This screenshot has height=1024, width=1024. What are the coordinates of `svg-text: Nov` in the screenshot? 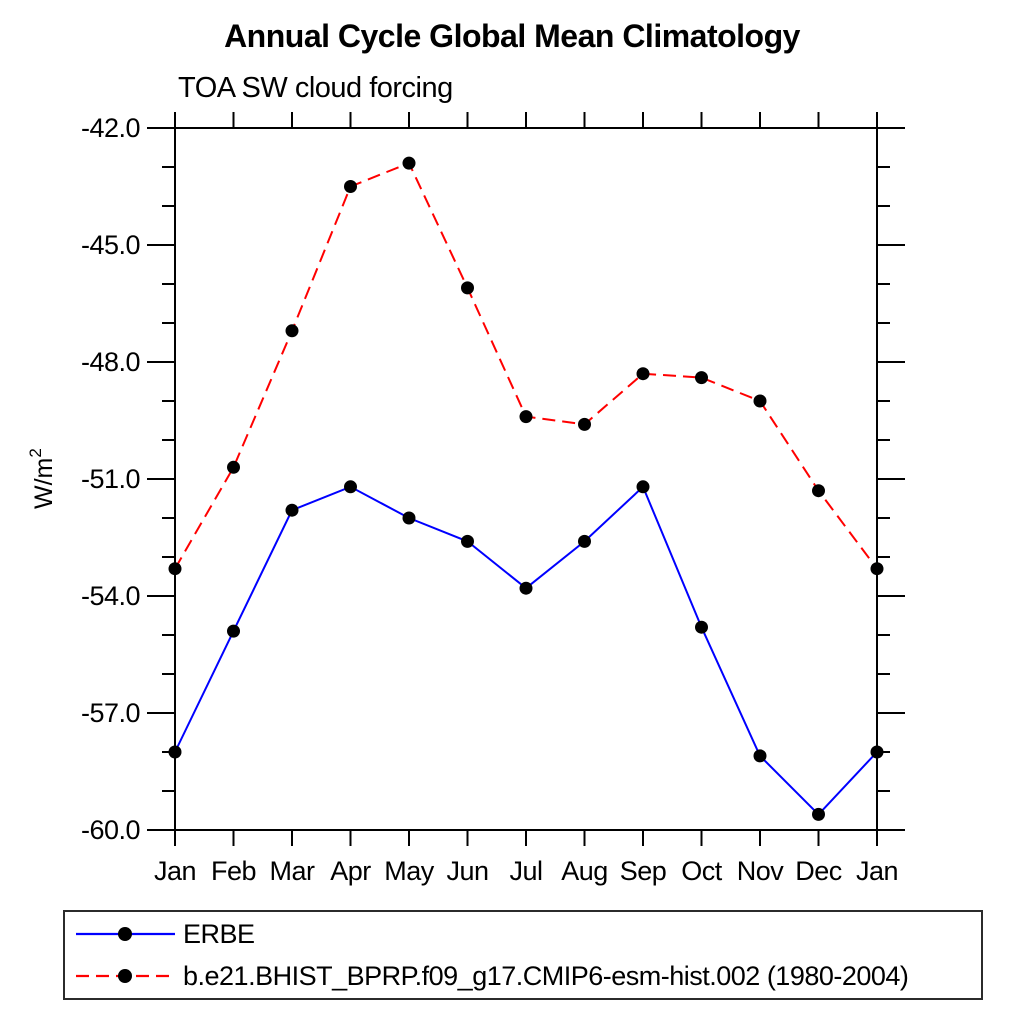 It's located at (761, 871).